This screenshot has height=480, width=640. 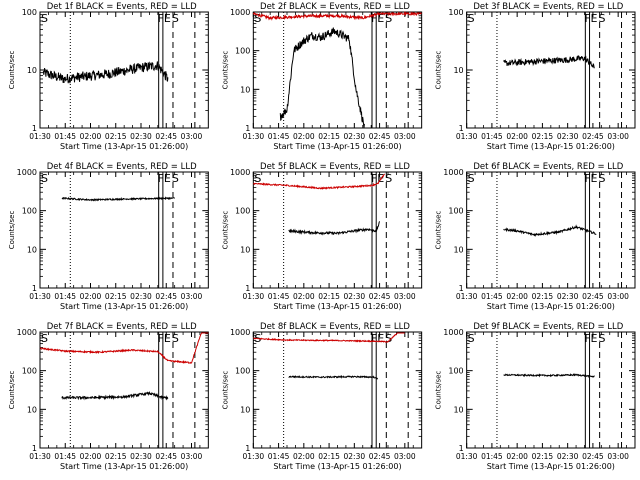 I want to click on plot-frame, so click(x=551, y=390).